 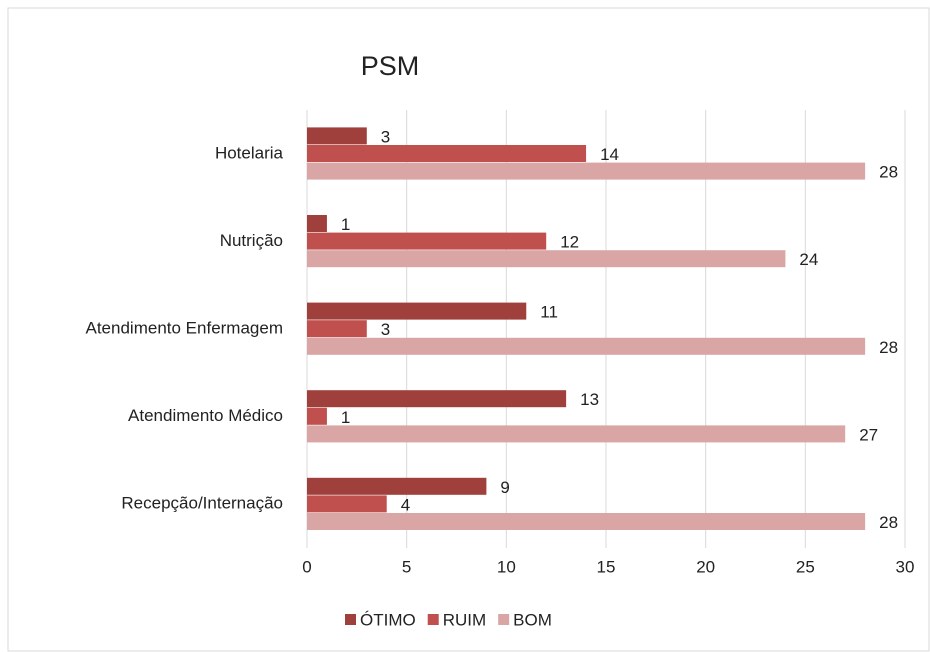 What do you see at coordinates (202, 503) in the screenshot?
I see `y-tick-label: Recepção/Internação` at bounding box center [202, 503].